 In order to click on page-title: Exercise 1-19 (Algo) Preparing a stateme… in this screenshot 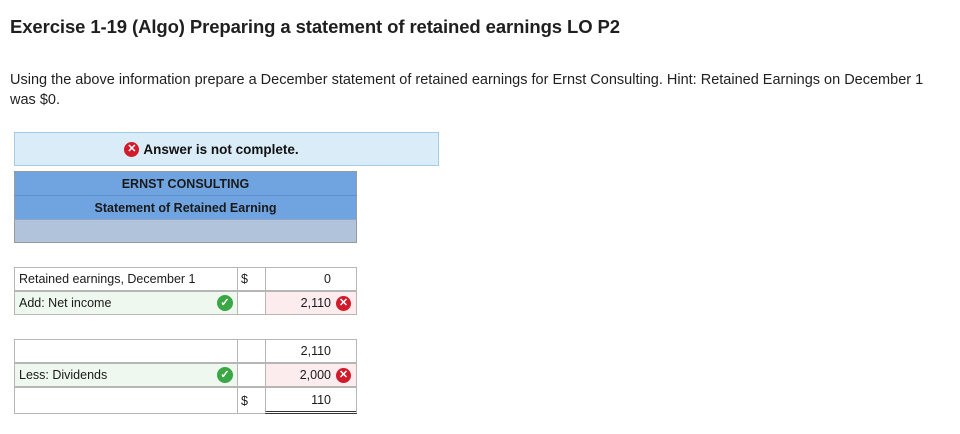, I will do `click(315, 26)`.